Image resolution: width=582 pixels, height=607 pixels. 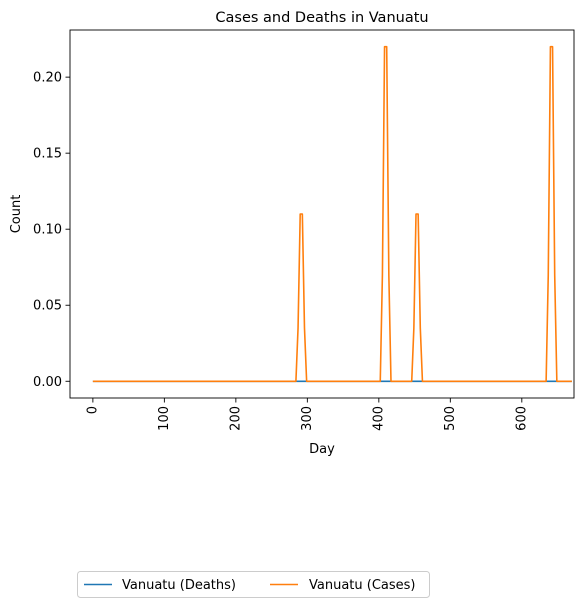 What do you see at coordinates (378, 418) in the screenshot?
I see `x-tick-label: 400` at bounding box center [378, 418].